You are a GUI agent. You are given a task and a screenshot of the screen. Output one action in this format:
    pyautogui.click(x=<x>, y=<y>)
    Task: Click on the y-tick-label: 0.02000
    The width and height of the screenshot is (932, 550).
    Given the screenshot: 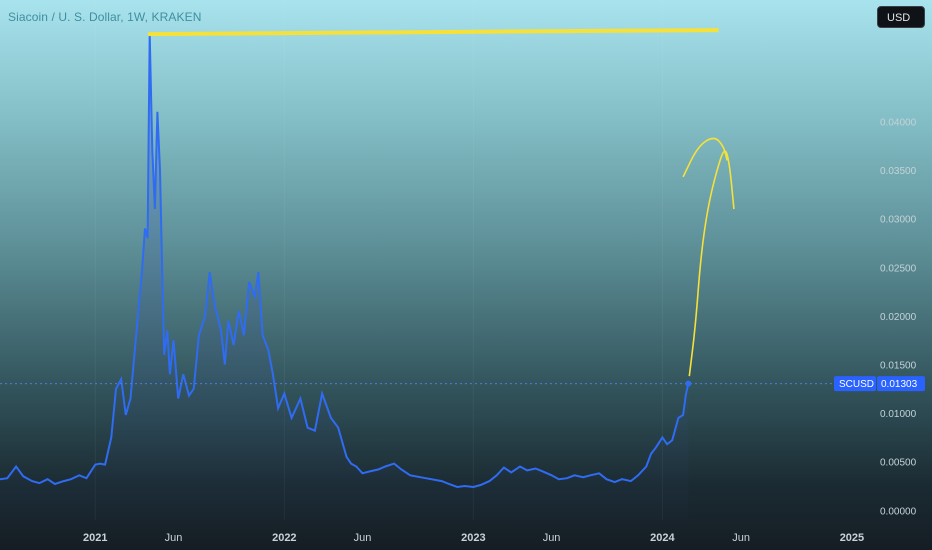 What is the action you would take?
    pyautogui.click(x=898, y=317)
    